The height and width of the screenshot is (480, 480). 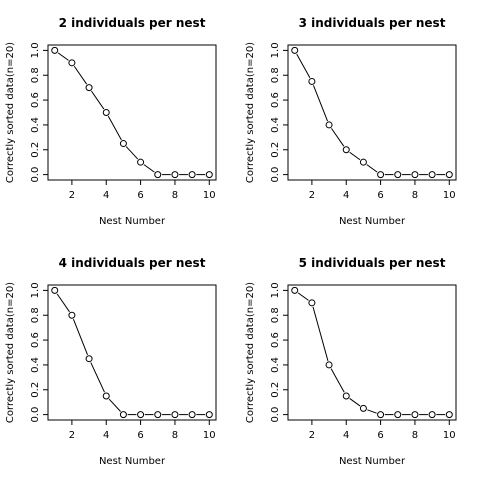 I want to click on chart-title: 2 individuals per nest, so click(x=132, y=23).